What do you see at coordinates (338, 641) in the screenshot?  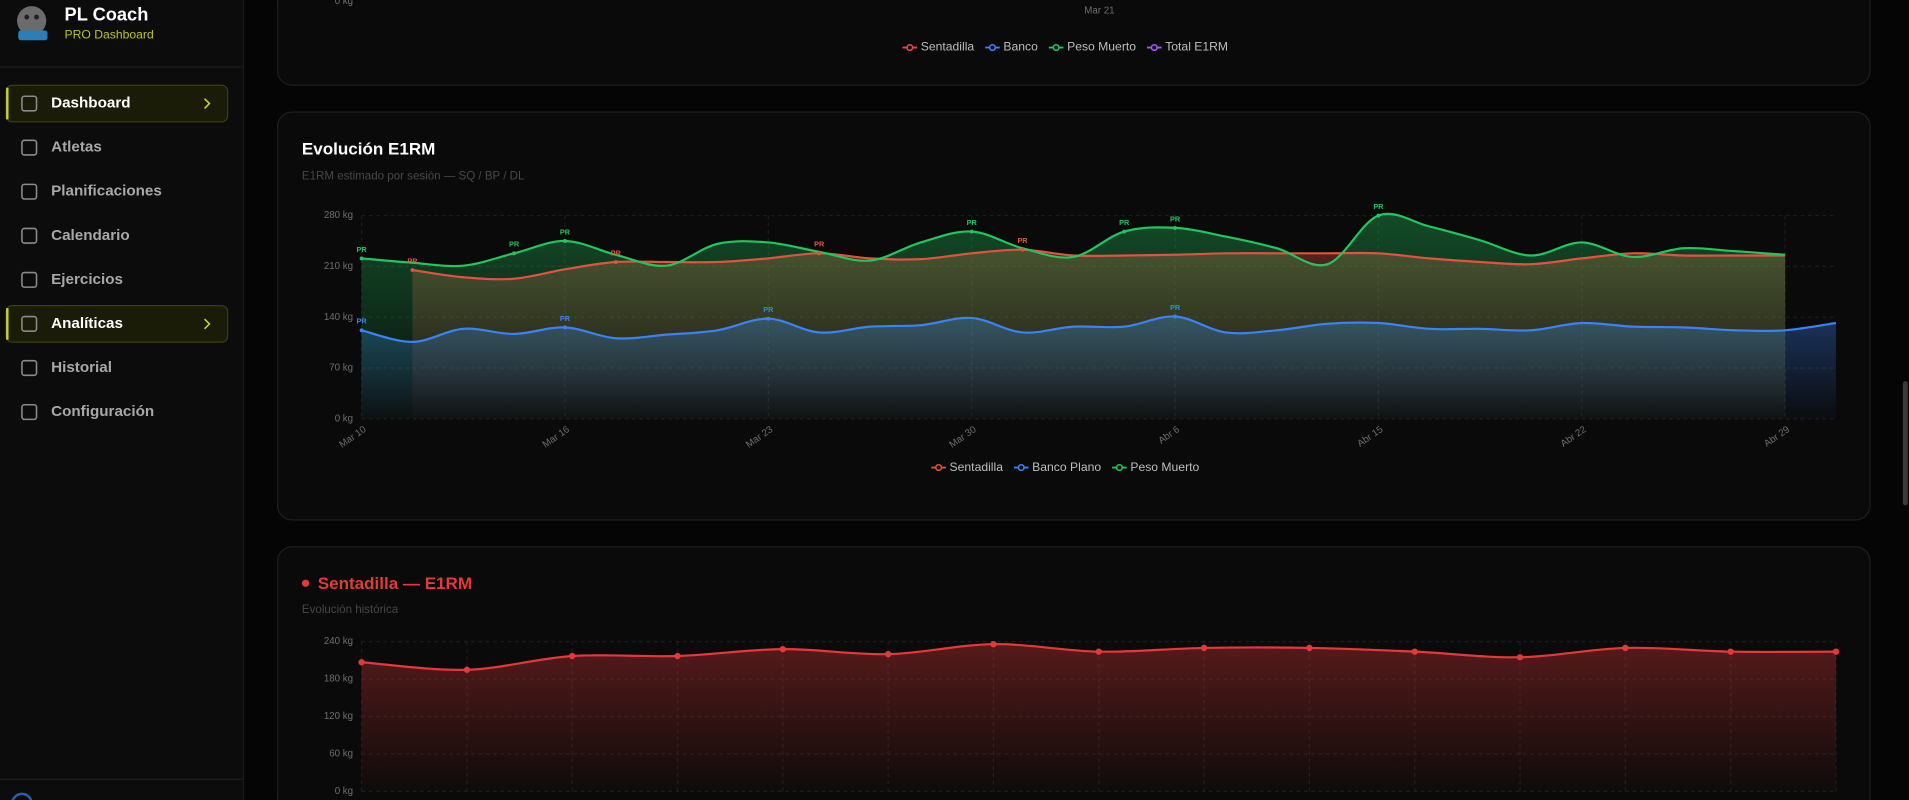 I see `y-tick-label: 240 kg` at bounding box center [338, 641].